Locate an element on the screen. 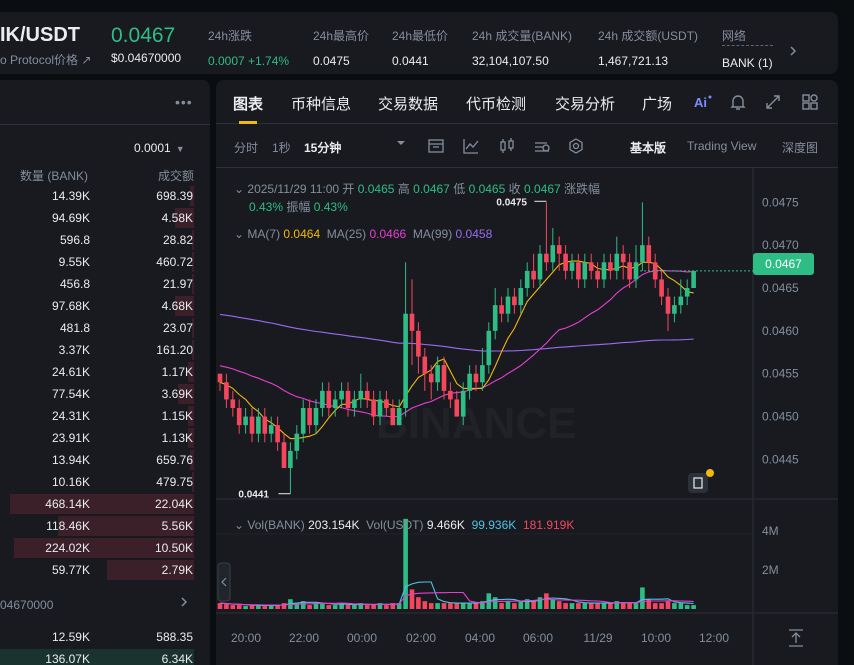 The width and height of the screenshot is (854, 665). stat-value: 1,467,721.13 is located at coordinates (633, 61).